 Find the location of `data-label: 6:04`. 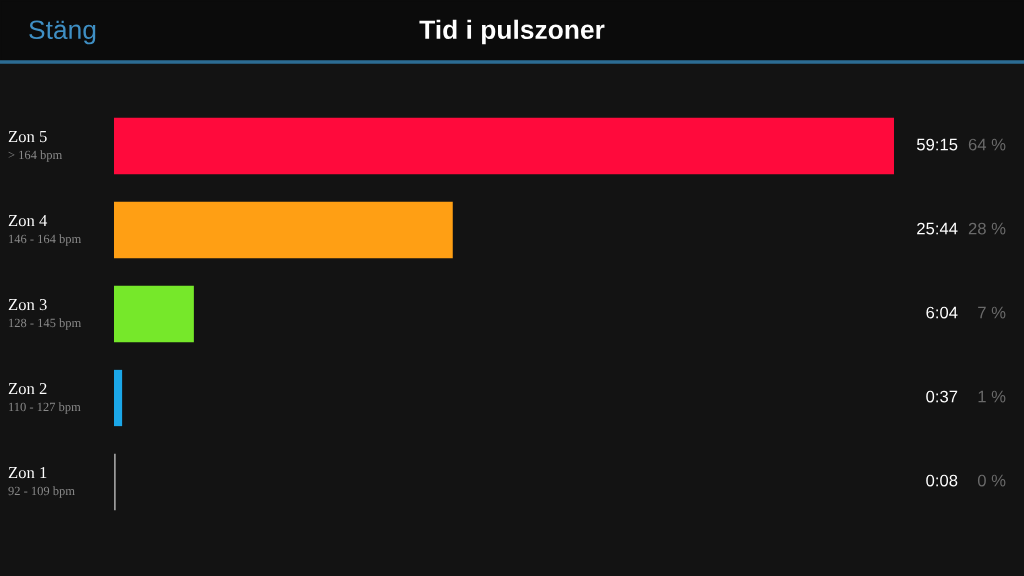

data-label: 6:04 is located at coordinates (942, 312).